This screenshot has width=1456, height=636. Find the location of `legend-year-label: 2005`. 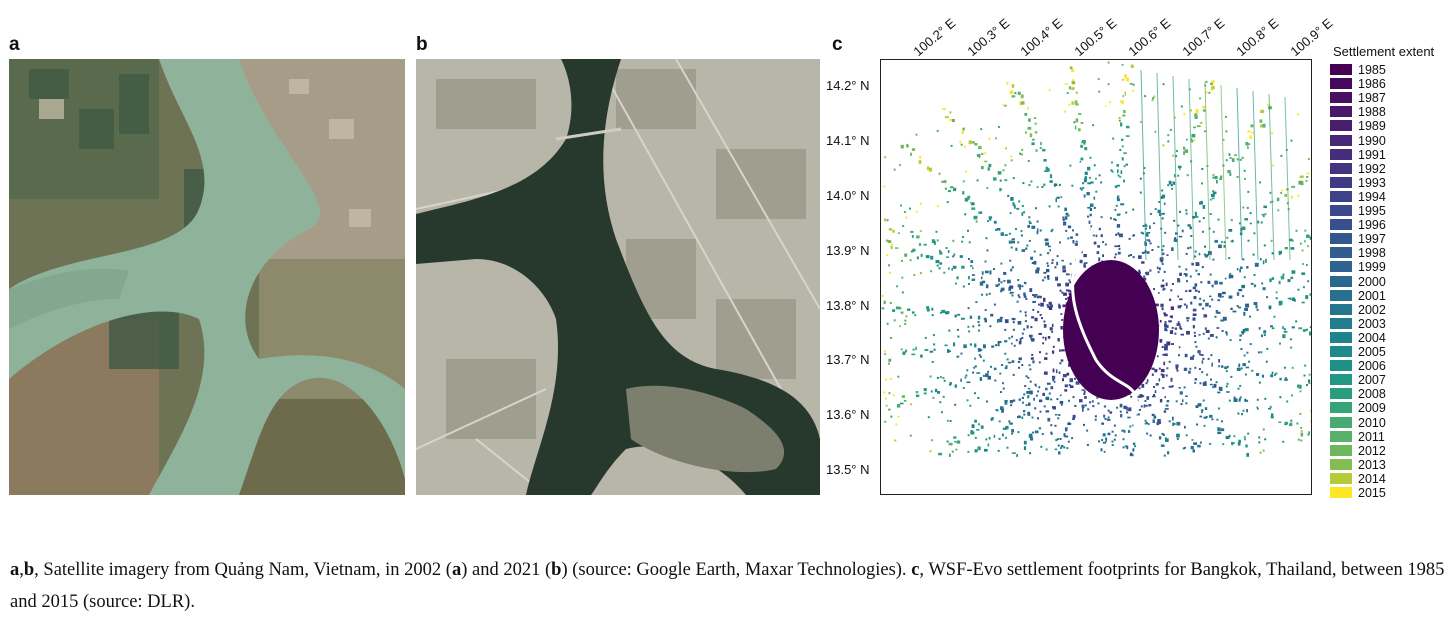

legend-year-label: 2005 is located at coordinates (1372, 352).